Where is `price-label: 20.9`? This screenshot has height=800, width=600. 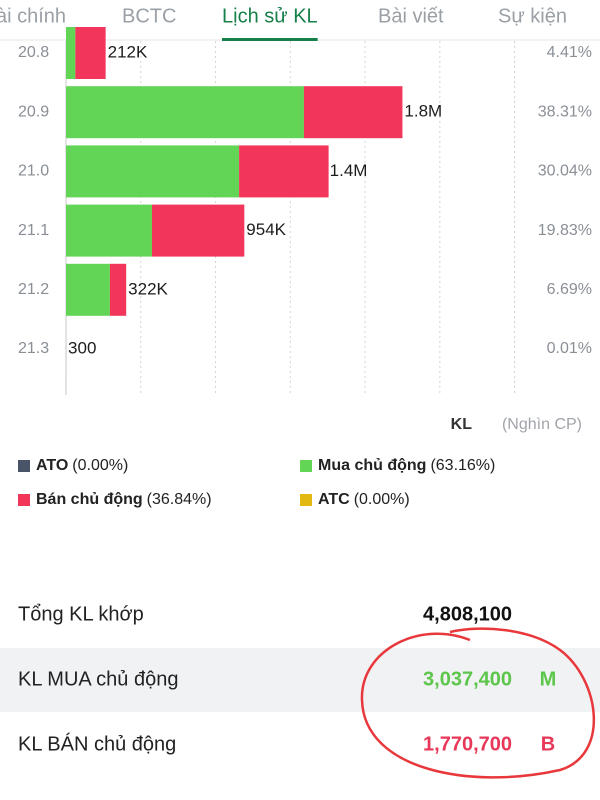
price-label: 20.9 is located at coordinates (33, 111).